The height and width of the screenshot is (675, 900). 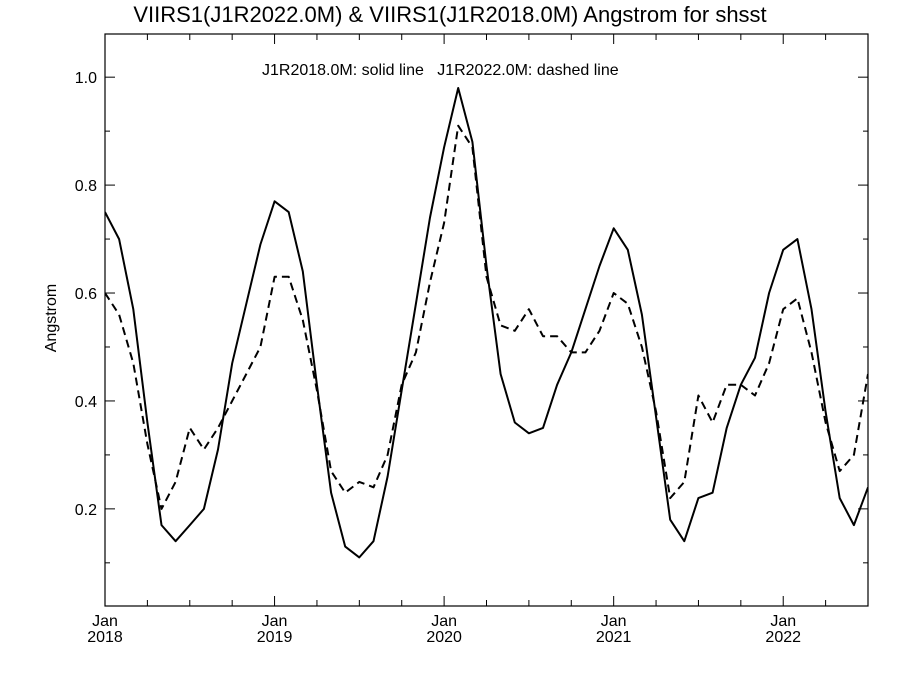 I want to click on x-tick-label-year: 2022, so click(x=783, y=637).